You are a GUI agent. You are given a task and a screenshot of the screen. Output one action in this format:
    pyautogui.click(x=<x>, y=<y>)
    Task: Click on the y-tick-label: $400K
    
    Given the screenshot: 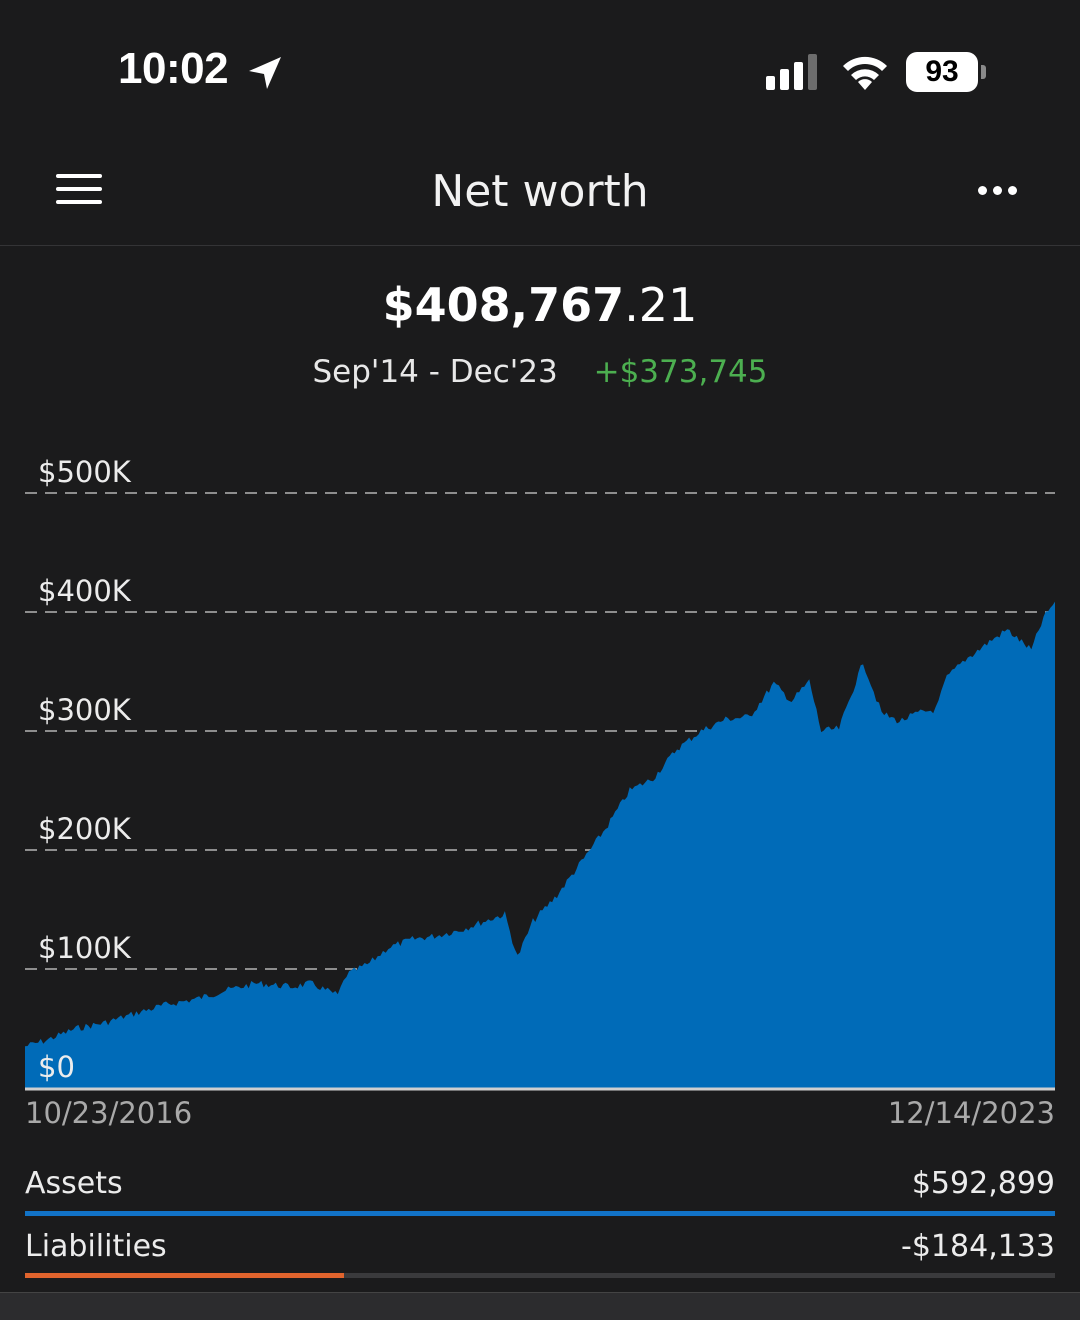 What is the action you would take?
    pyautogui.click(x=84, y=591)
    